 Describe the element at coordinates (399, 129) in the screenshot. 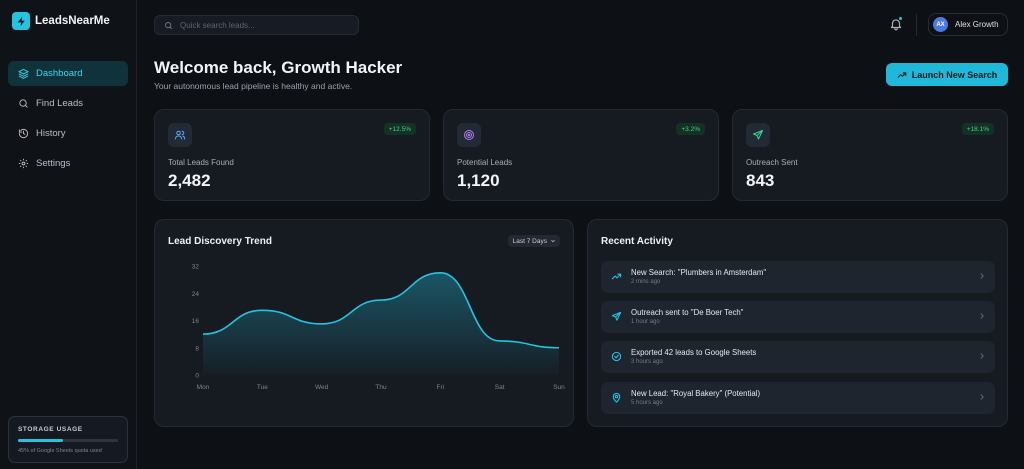

I see `stat-change-badge: +12.5%` at that location.